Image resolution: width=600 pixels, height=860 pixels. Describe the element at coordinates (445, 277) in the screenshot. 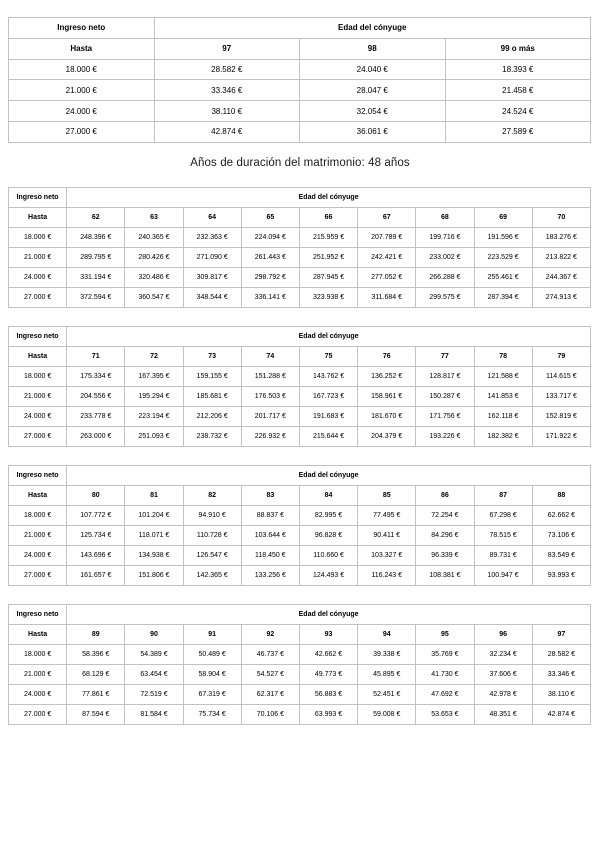

I see `value-cell: 266.288 €` at that location.